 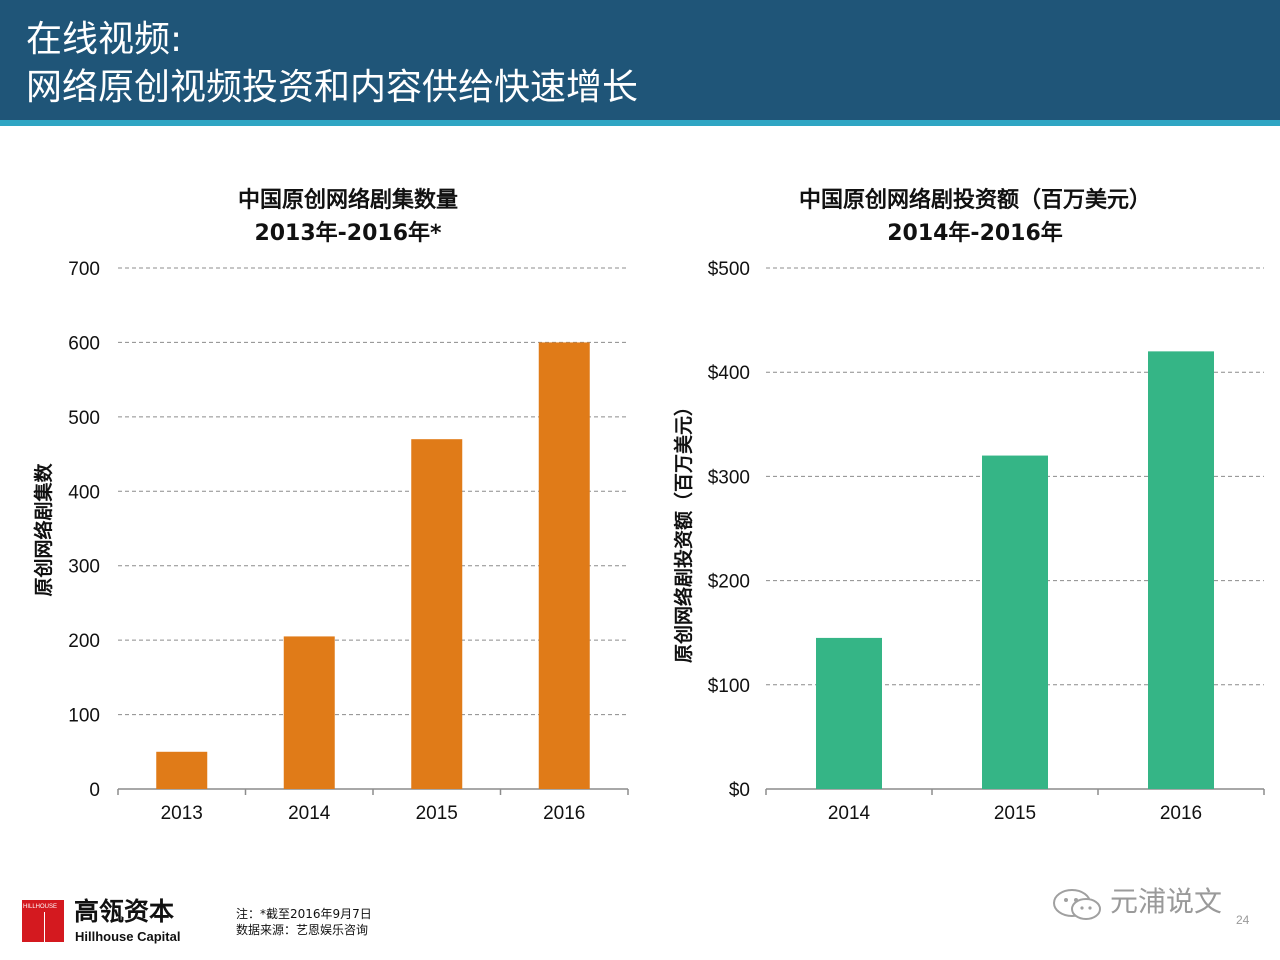 I want to click on brand-name-en: Hillhouse Capital, so click(x=128, y=936).